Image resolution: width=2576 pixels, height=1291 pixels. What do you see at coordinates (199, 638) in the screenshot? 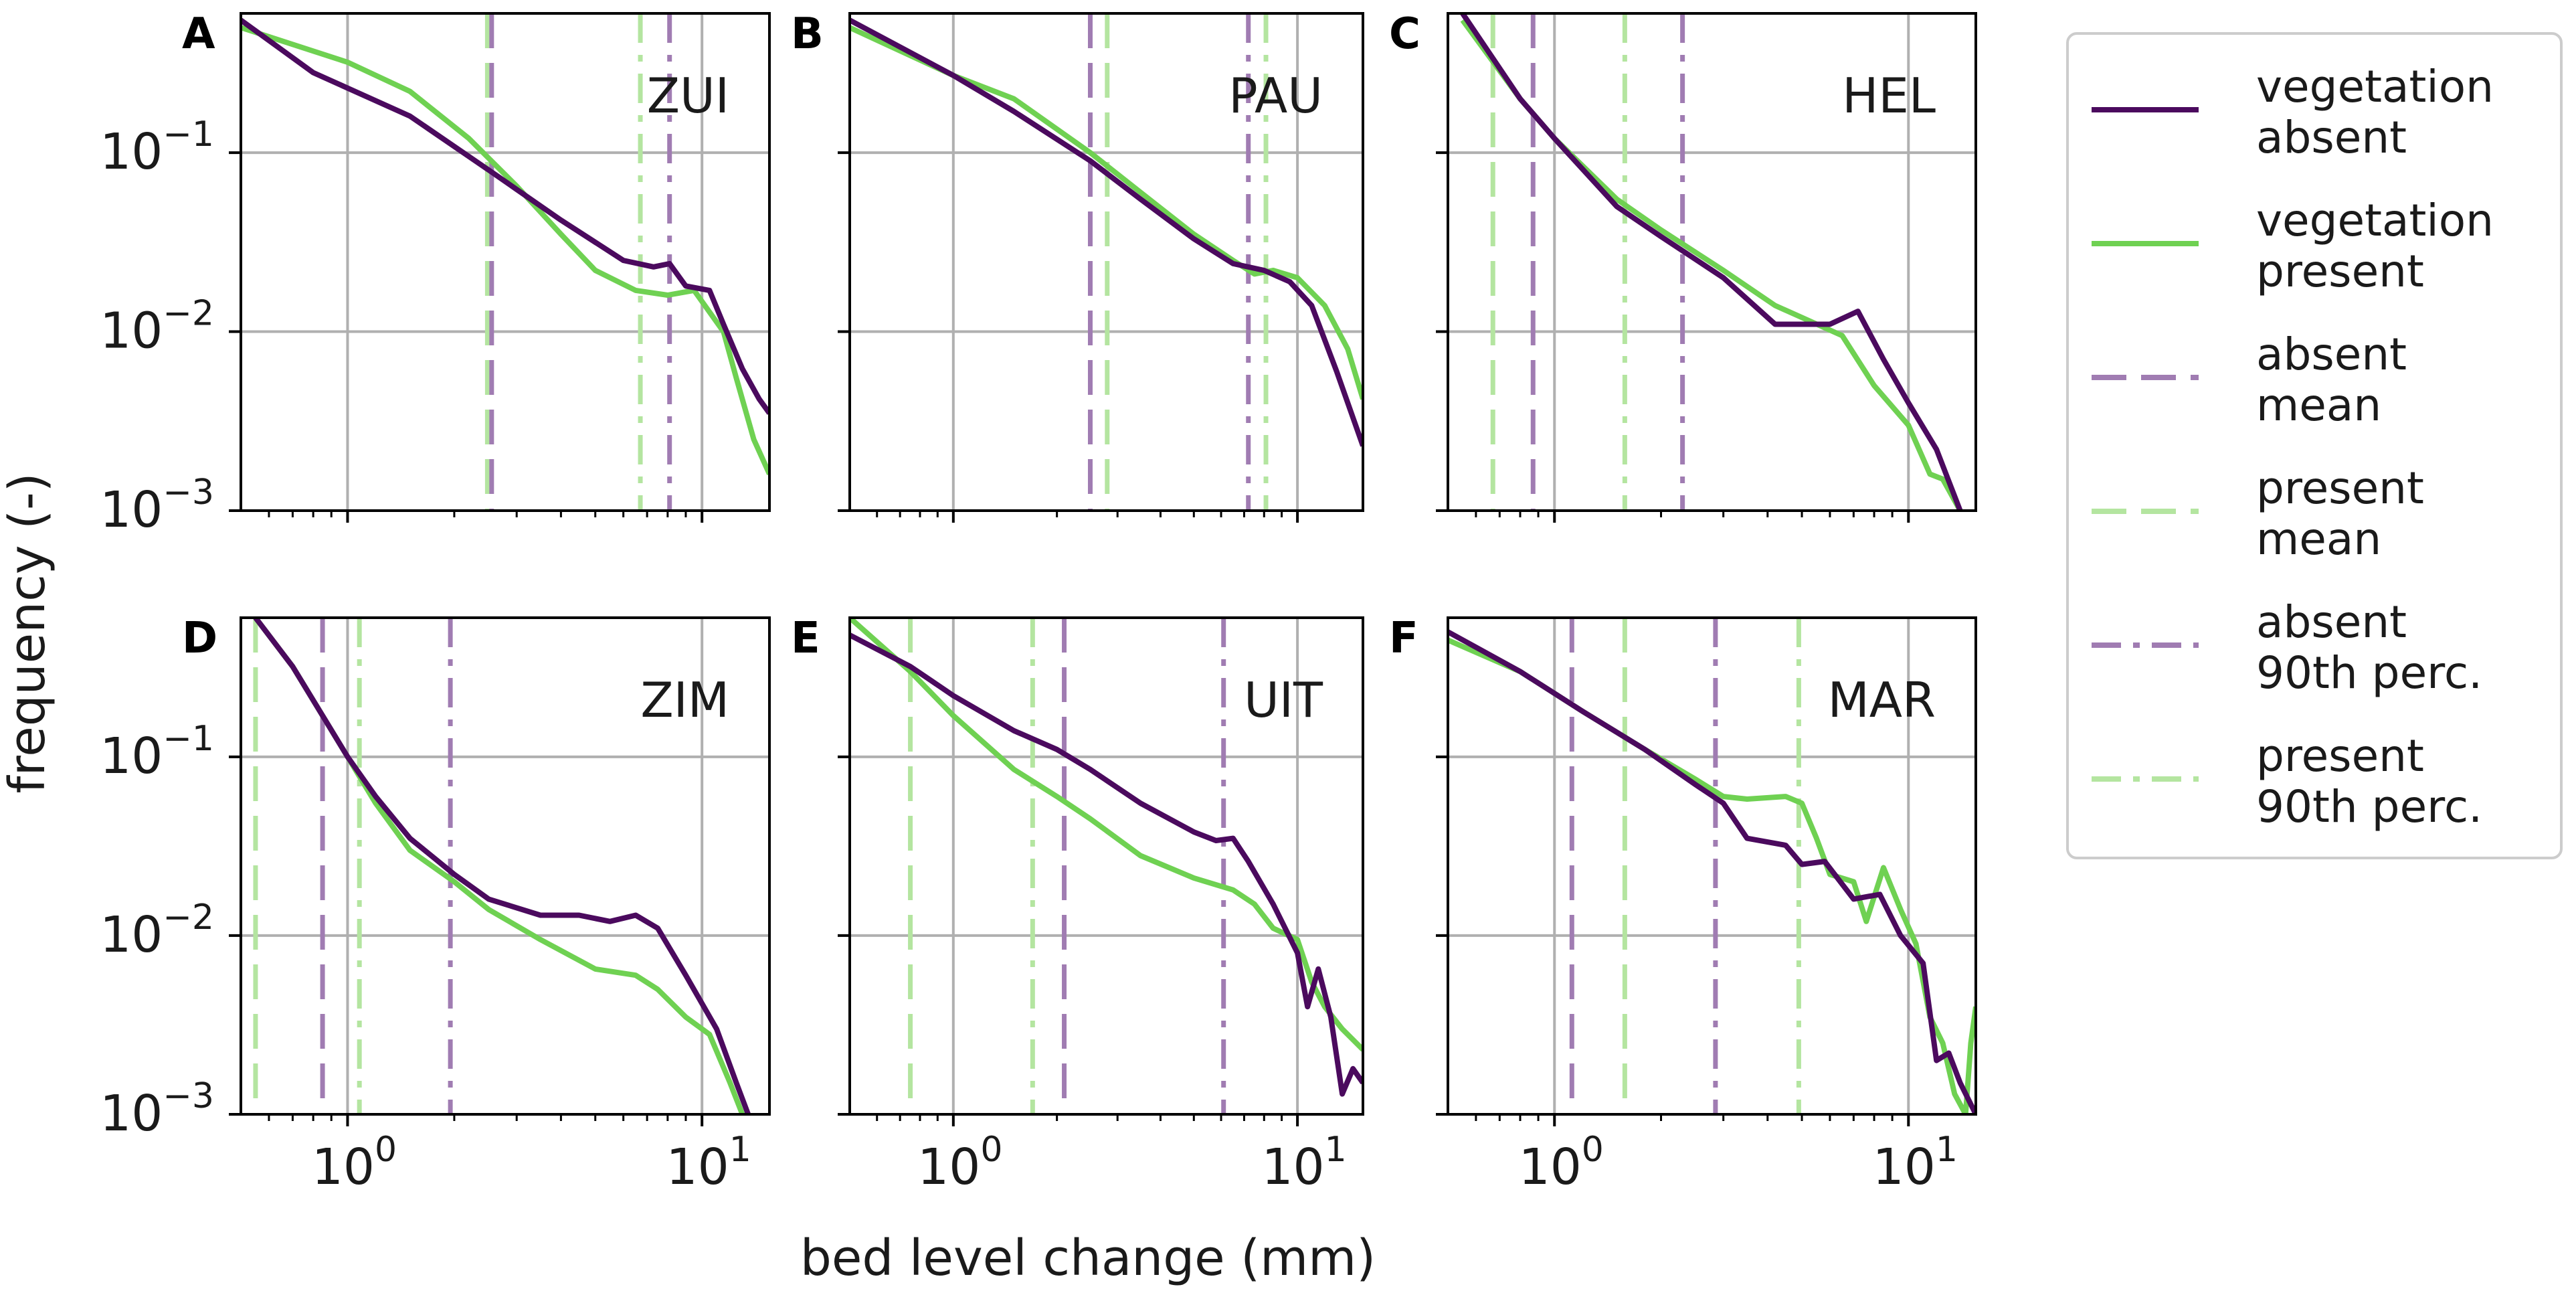
I see `panel-letter: D` at bounding box center [199, 638].